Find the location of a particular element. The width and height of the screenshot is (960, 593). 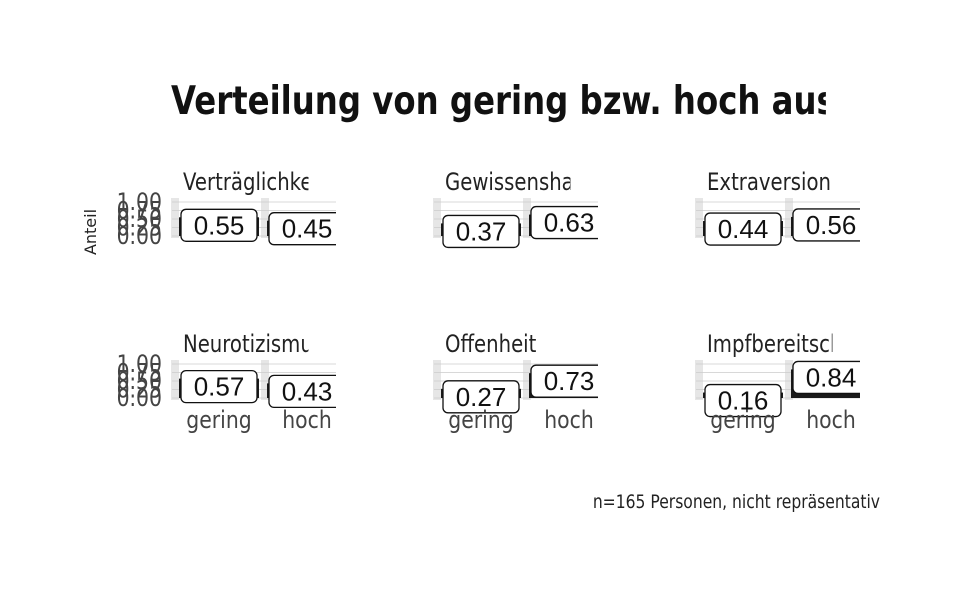

plot-area: 0.16 0.84 is located at coordinates (777, 389).